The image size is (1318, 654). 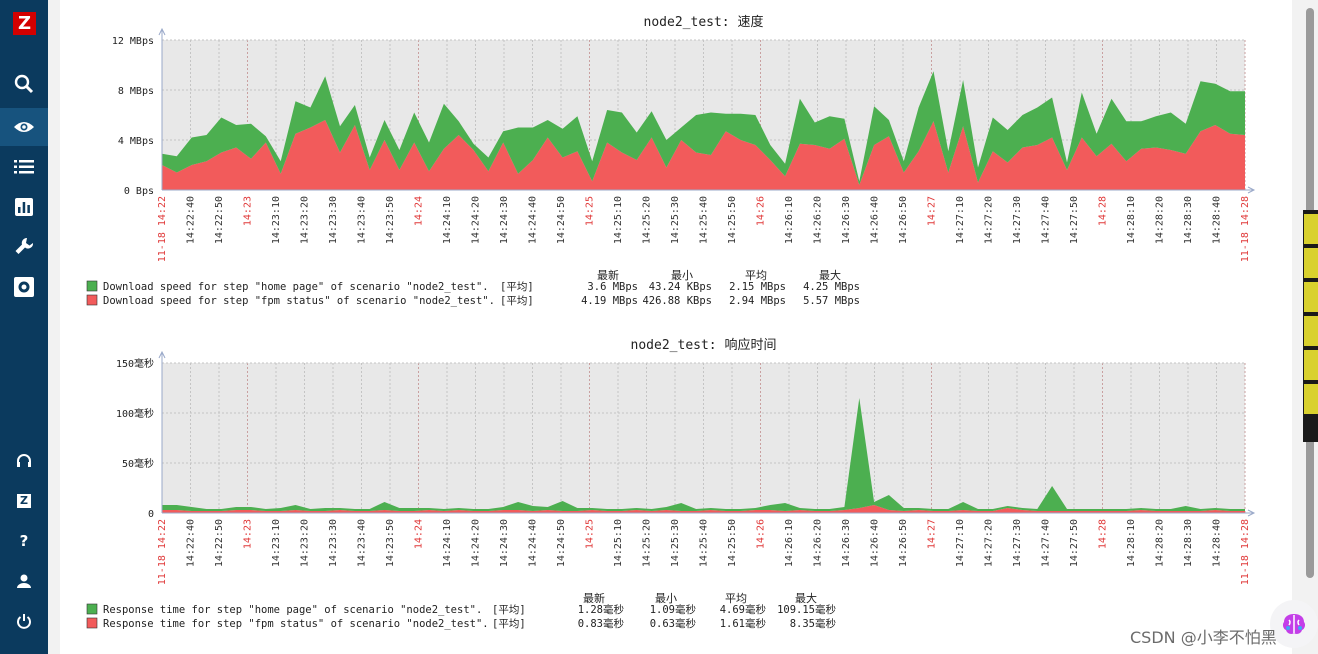 I want to click on zabbix-logo: Z, so click(x=24, y=23).